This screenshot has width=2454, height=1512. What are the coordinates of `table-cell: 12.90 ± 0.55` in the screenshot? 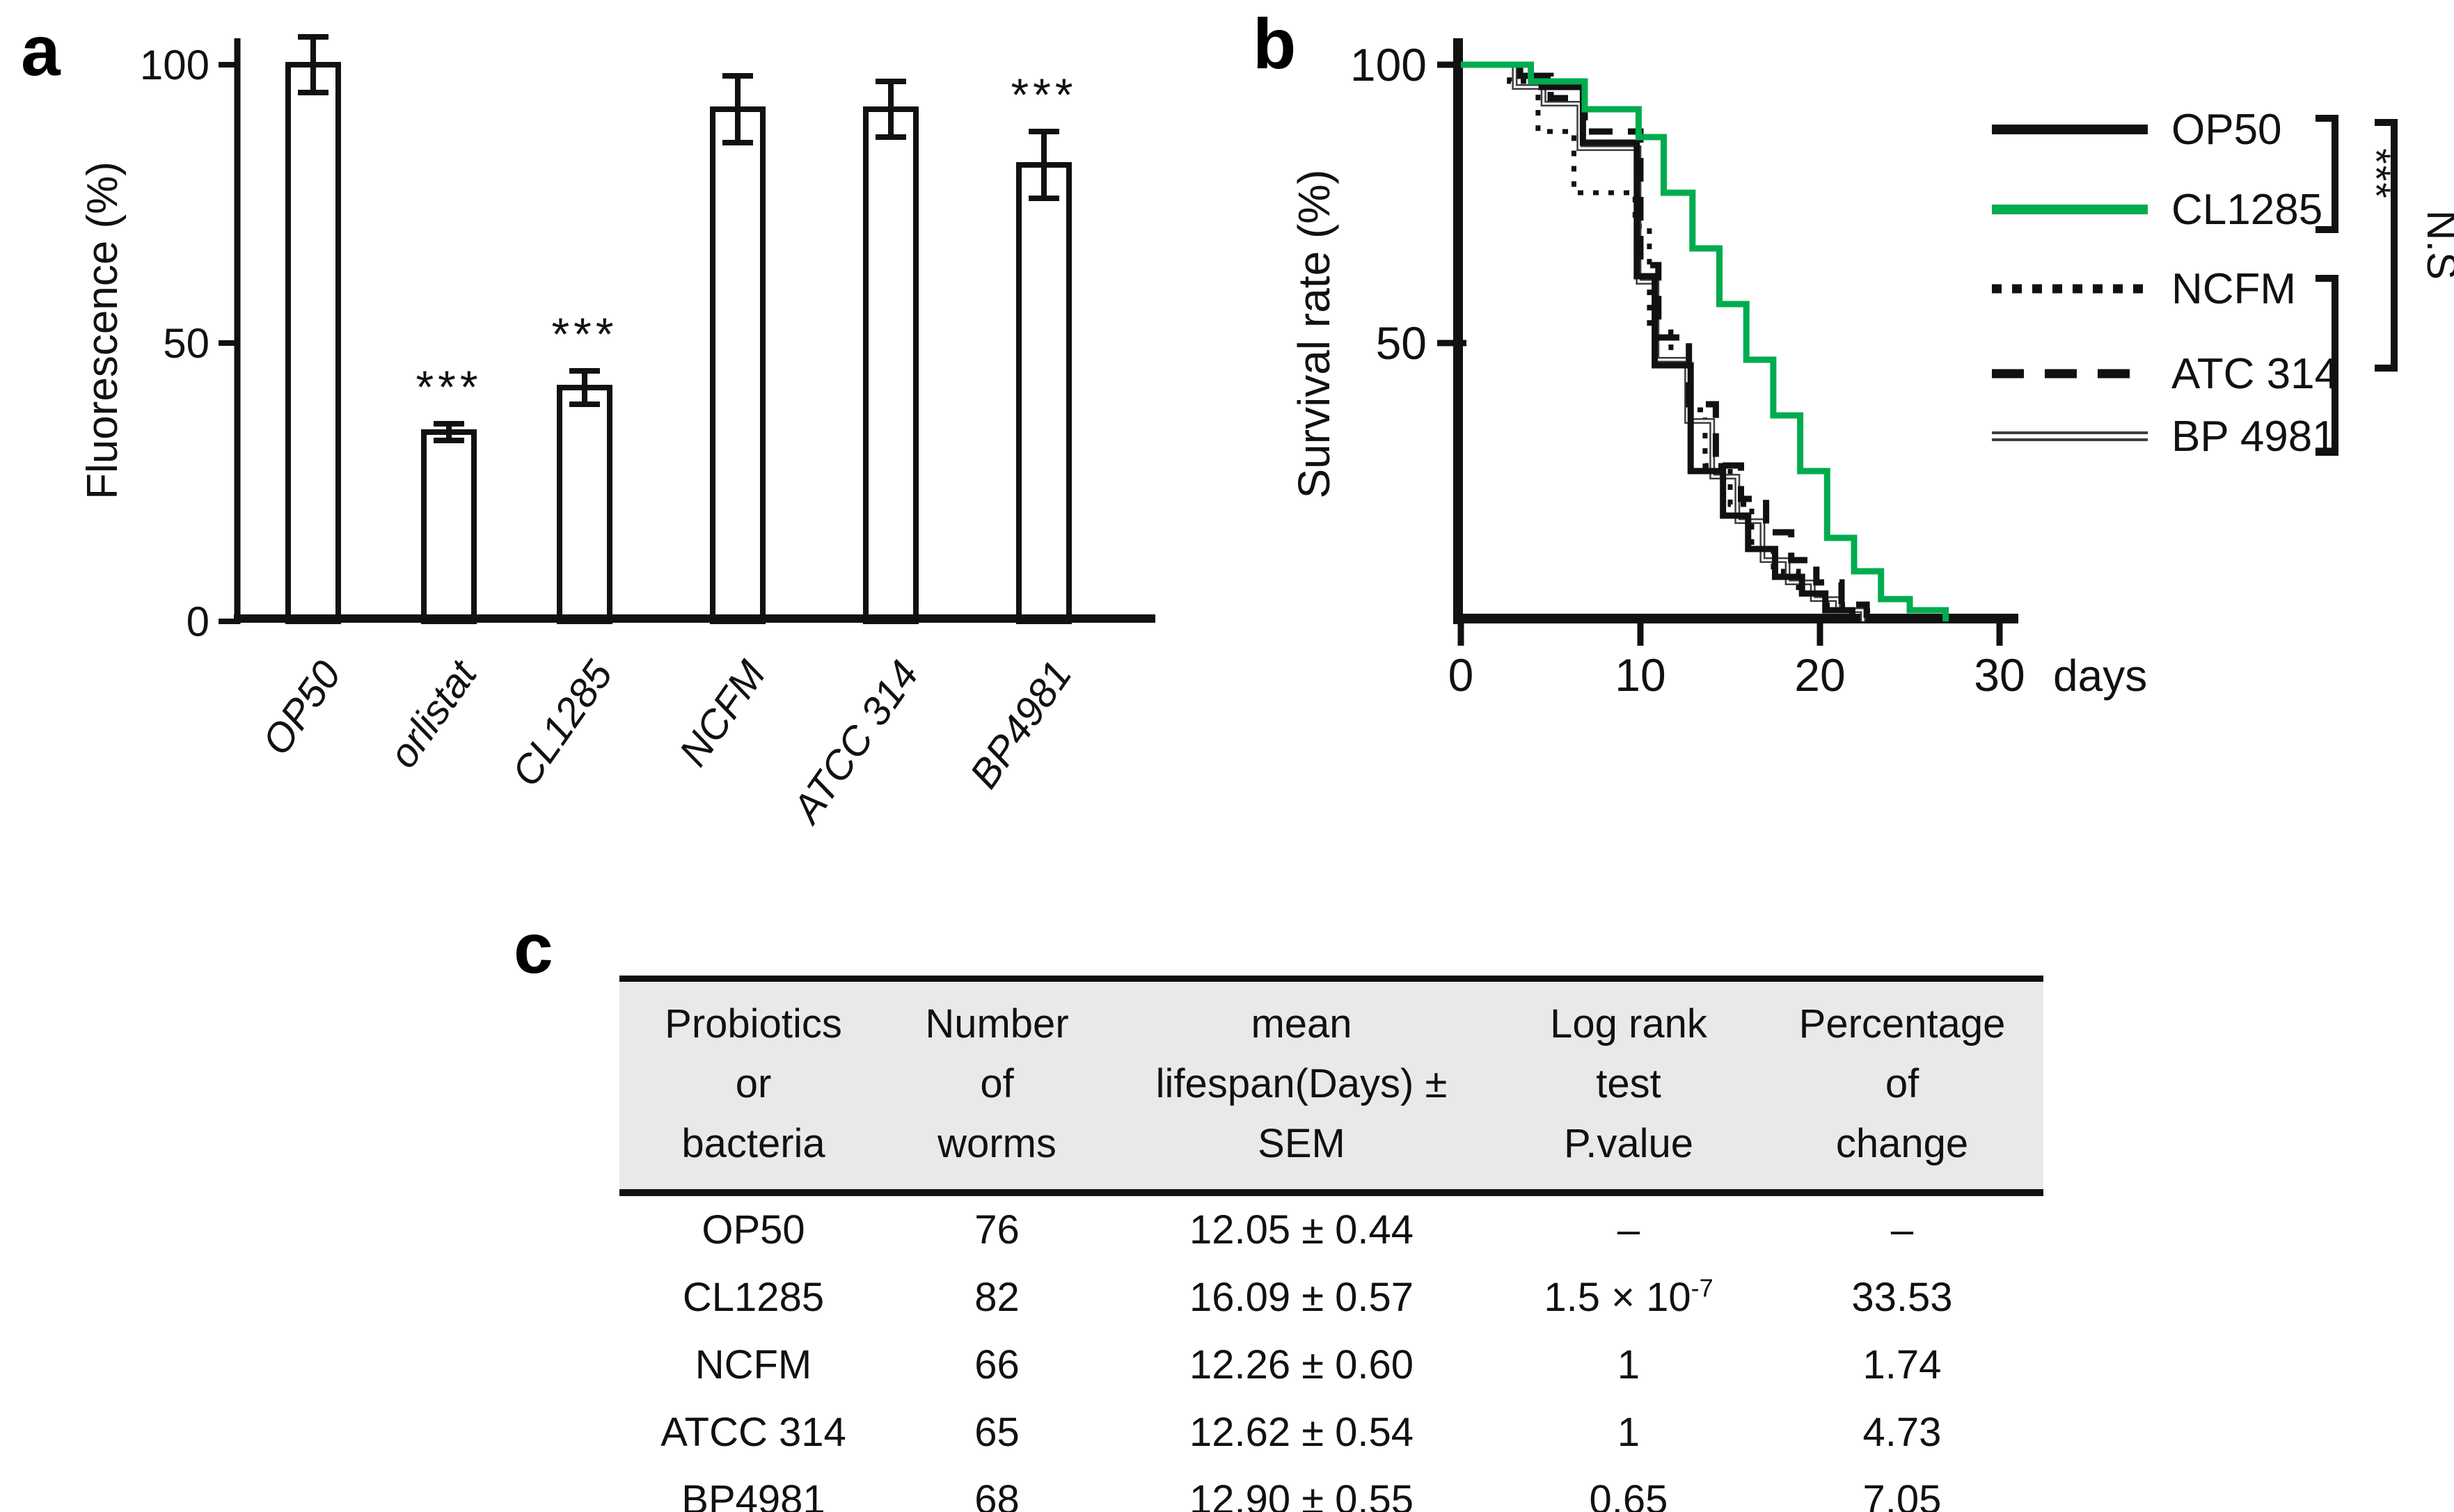 It's located at (1302, 1494).